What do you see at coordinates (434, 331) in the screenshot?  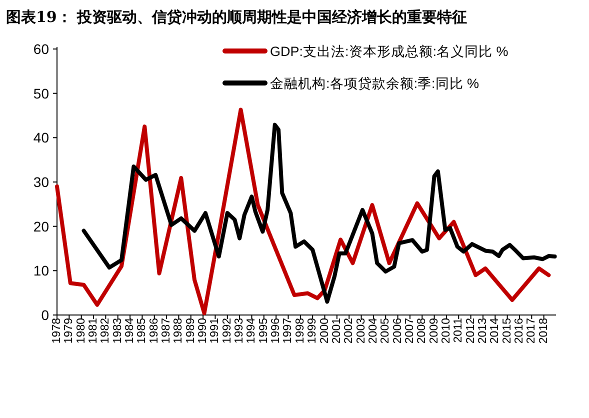 I see `x-tick-label: 2009` at bounding box center [434, 331].